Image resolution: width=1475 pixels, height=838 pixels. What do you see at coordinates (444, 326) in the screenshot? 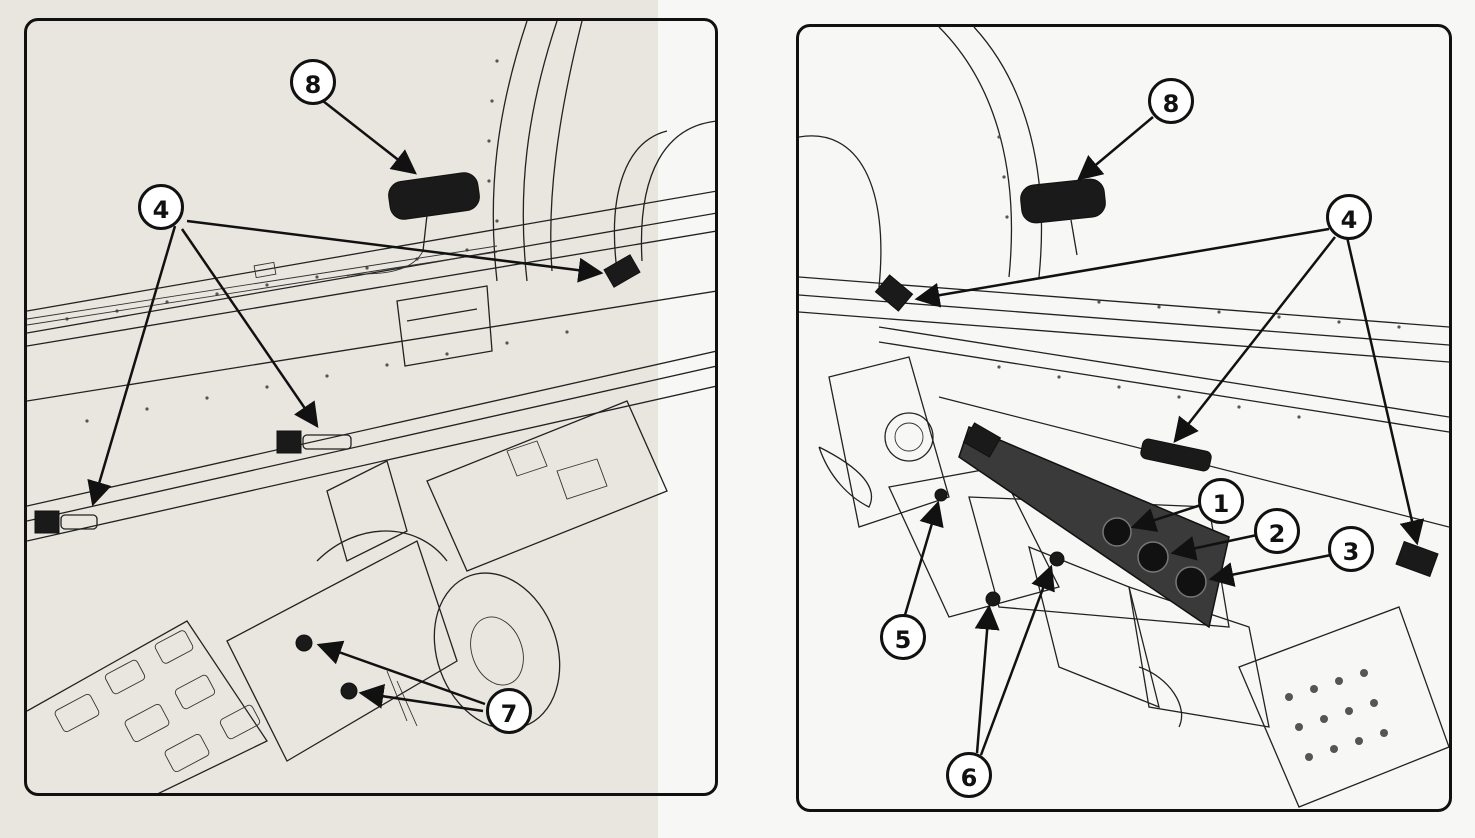
I see `sidewall-panel` at bounding box center [444, 326].